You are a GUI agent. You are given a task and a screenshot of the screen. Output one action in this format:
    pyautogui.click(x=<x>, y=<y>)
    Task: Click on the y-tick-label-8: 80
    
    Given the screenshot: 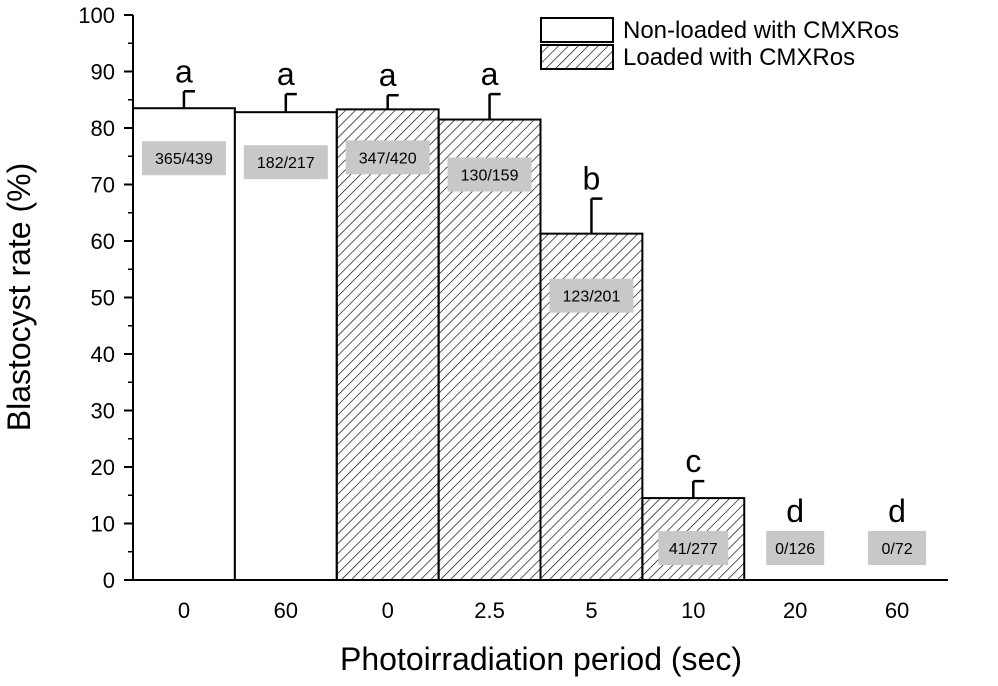 What is the action you would take?
    pyautogui.click(x=103, y=128)
    